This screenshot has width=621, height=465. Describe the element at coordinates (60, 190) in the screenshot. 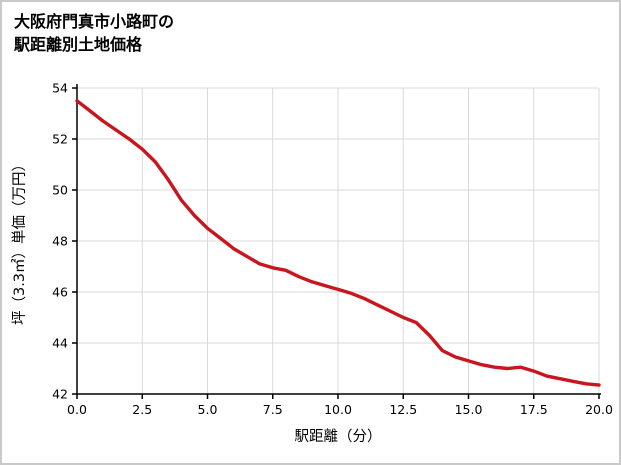

I see `y-tick-label: 50` at that location.